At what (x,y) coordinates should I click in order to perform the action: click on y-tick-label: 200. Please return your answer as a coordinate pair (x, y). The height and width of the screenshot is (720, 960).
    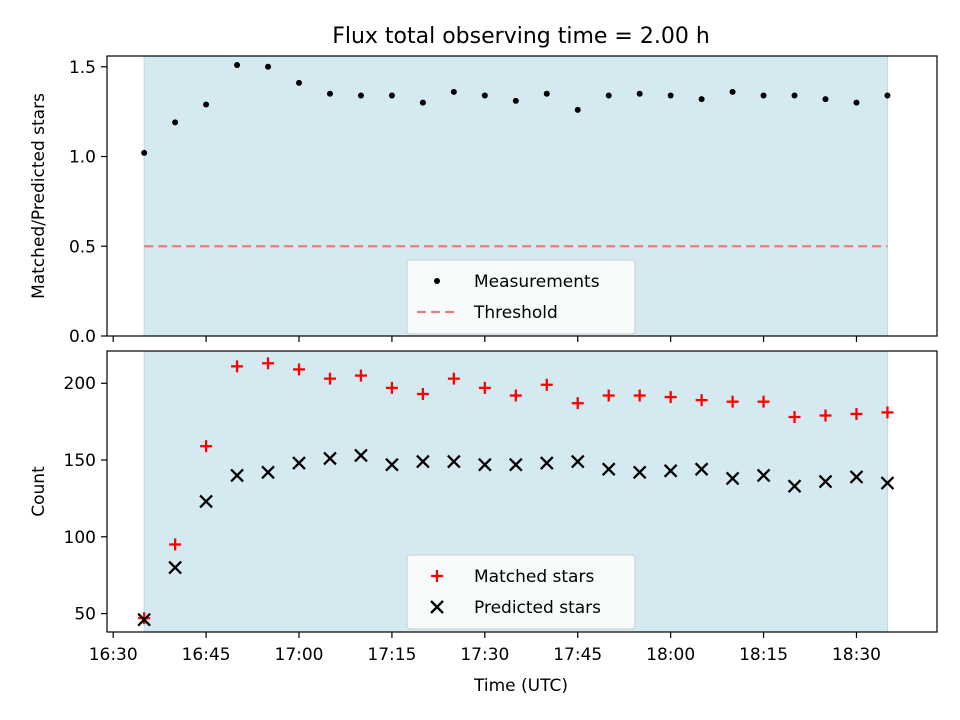
    Looking at the image, I should click on (80, 384).